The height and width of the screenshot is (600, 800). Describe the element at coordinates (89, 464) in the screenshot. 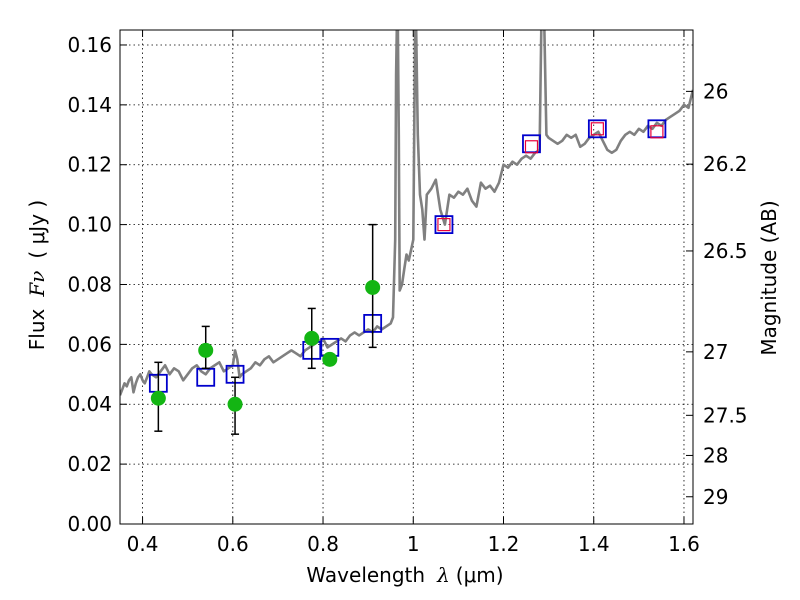

I see `y-tick-label: 0.02` at that location.